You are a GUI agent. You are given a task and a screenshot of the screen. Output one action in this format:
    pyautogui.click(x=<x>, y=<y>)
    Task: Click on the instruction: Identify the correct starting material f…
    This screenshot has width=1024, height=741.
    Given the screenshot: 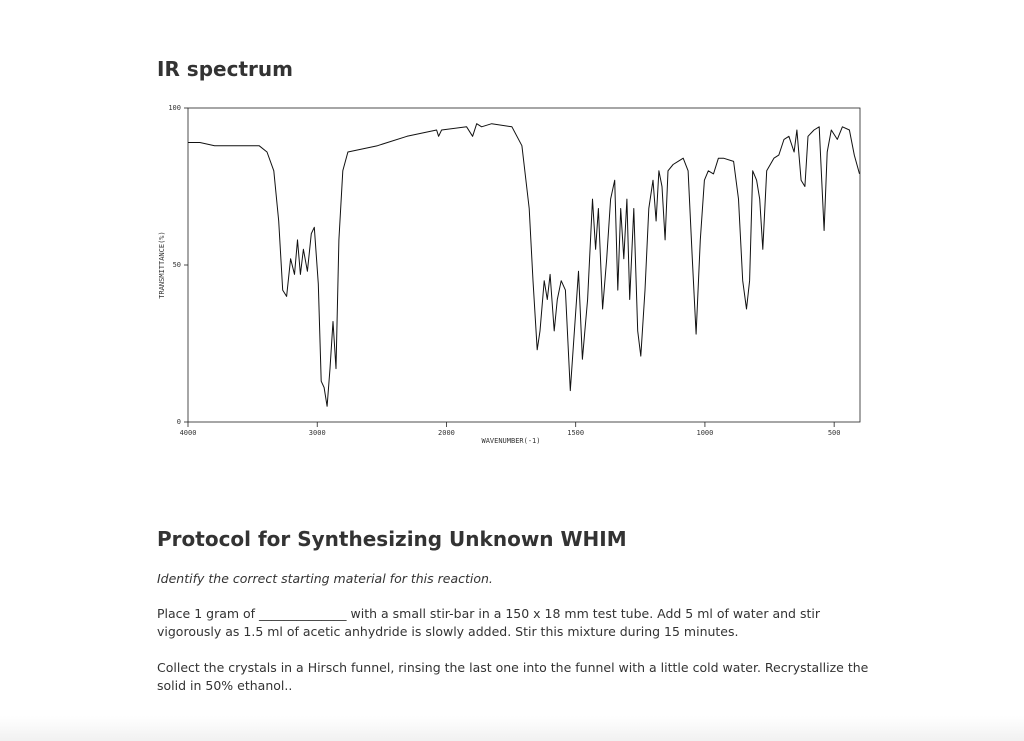 What is the action you would take?
    pyautogui.click(x=325, y=578)
    